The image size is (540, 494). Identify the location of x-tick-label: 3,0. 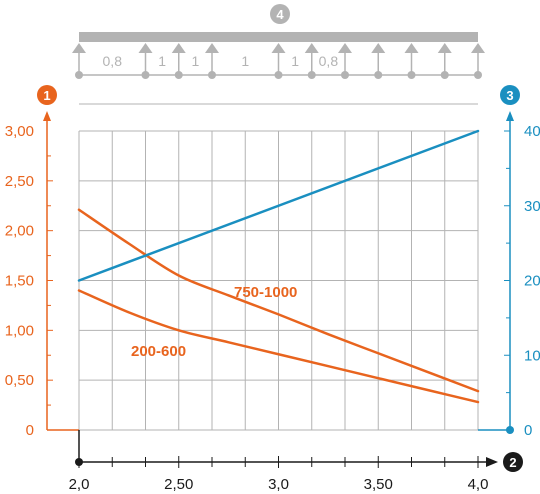
(278, 484).